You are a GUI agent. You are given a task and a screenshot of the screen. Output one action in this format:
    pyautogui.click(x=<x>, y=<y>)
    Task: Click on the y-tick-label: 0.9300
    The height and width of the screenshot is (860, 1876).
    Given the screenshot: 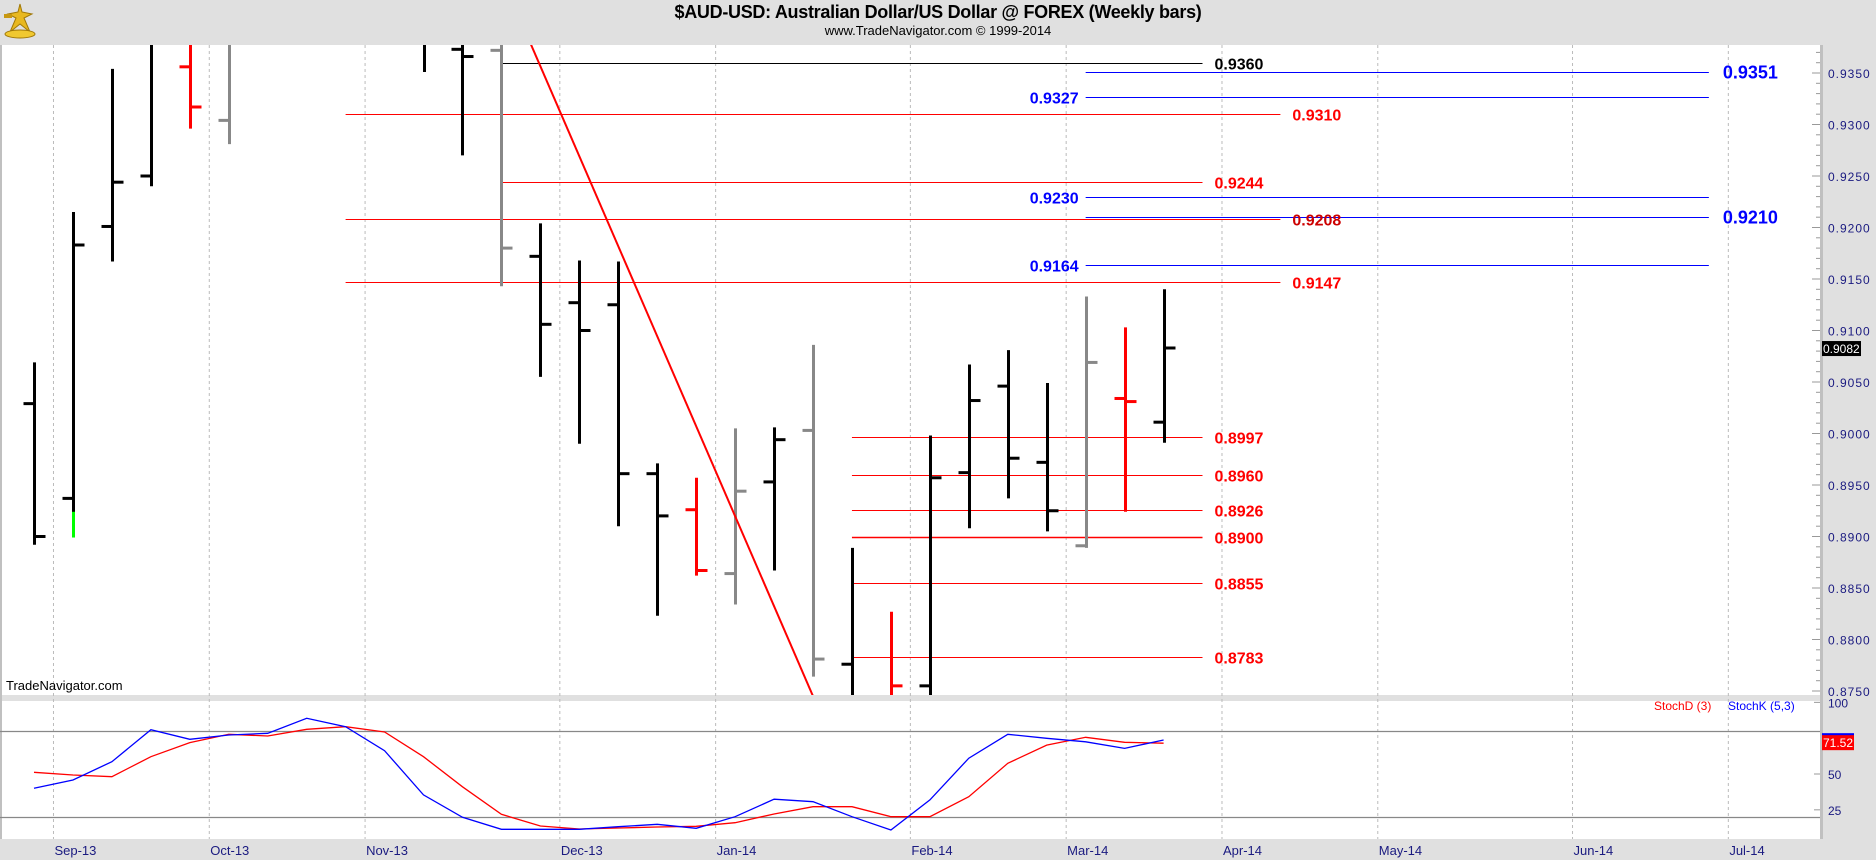 What is the action you would take?
    pyautogui.click(x=1849, y=126)
    